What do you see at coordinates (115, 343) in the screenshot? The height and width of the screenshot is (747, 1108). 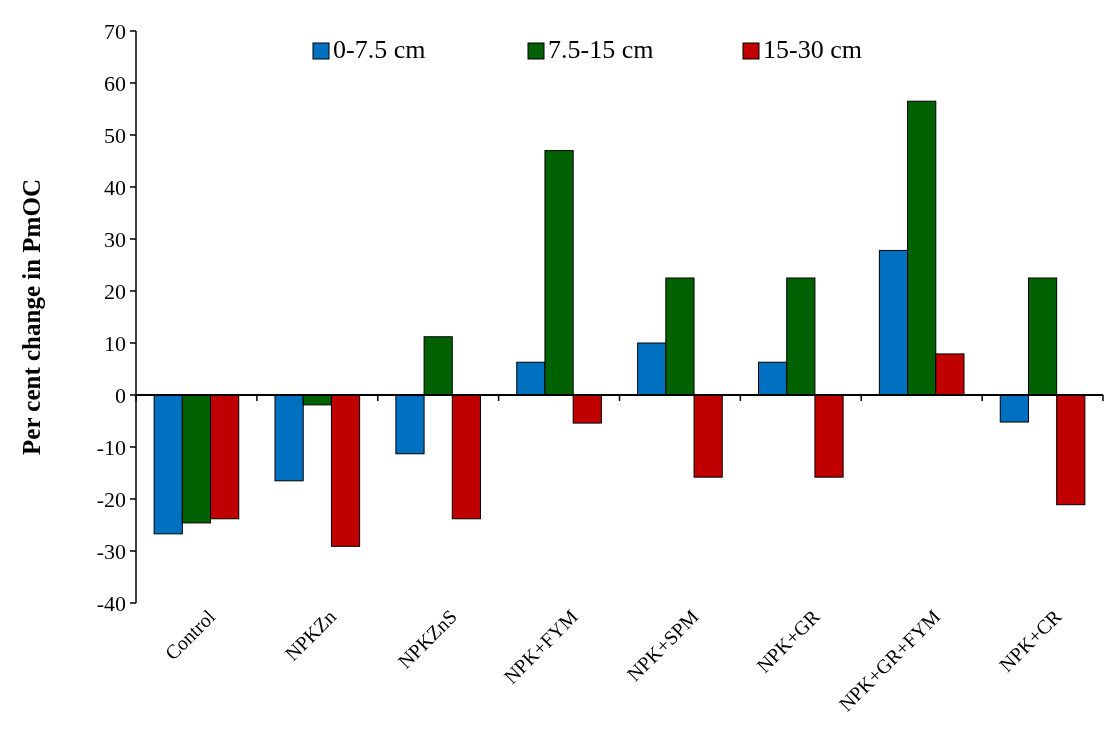 I see `y-tick-label: 10` at bounding box center [115, 343].